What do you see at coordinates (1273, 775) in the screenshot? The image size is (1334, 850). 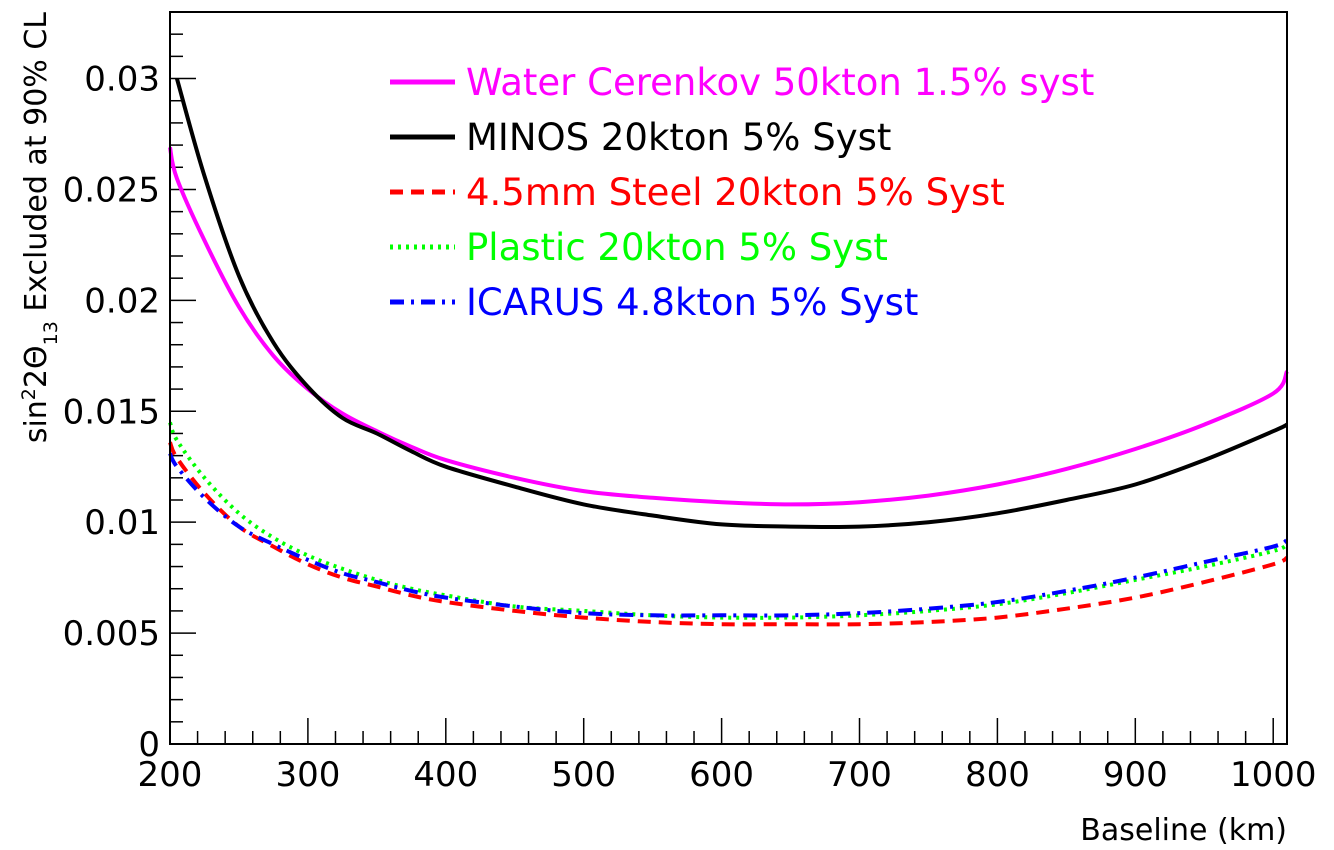 I see `x-tick-label: 1000` at bounding box center [1273, 775].